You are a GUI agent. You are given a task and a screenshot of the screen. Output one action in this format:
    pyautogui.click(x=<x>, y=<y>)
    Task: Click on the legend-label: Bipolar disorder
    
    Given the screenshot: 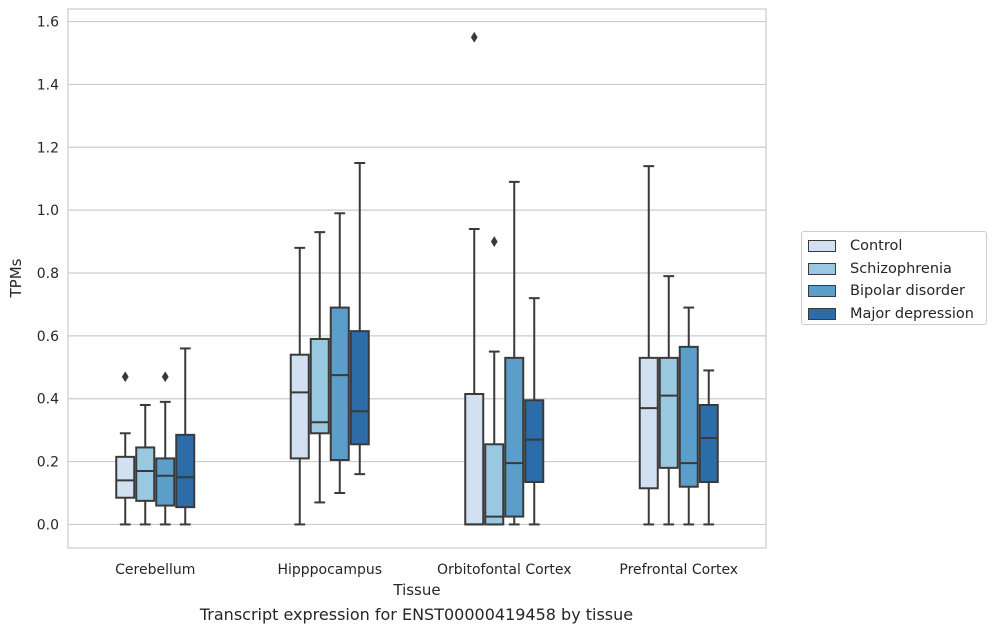 What is the action you would take?
    pyautogui.click(x=907, y=291)
    